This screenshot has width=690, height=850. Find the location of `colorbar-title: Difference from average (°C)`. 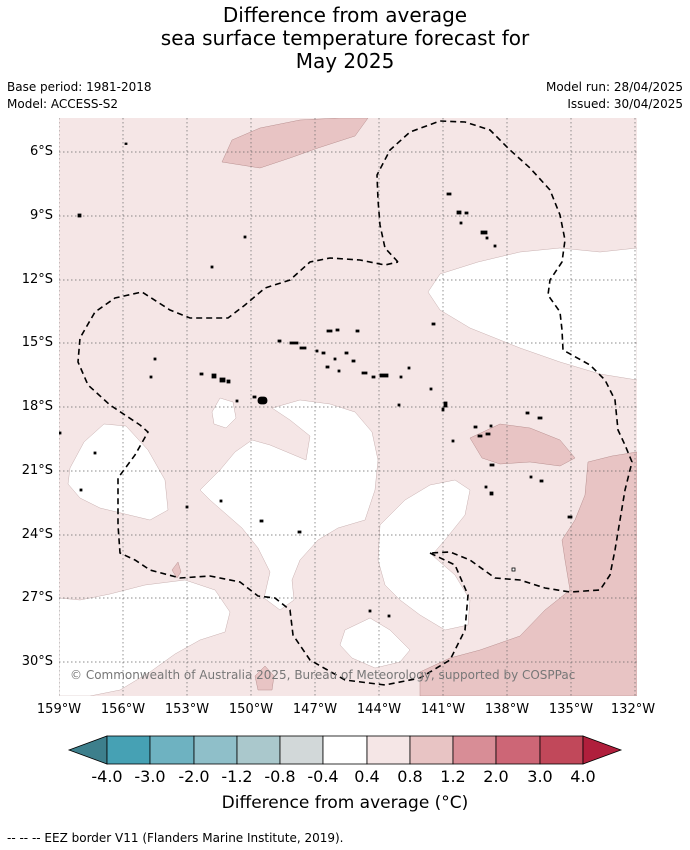

colorbar-title: Difference from average (°C) is located at coordinates (345, 803).